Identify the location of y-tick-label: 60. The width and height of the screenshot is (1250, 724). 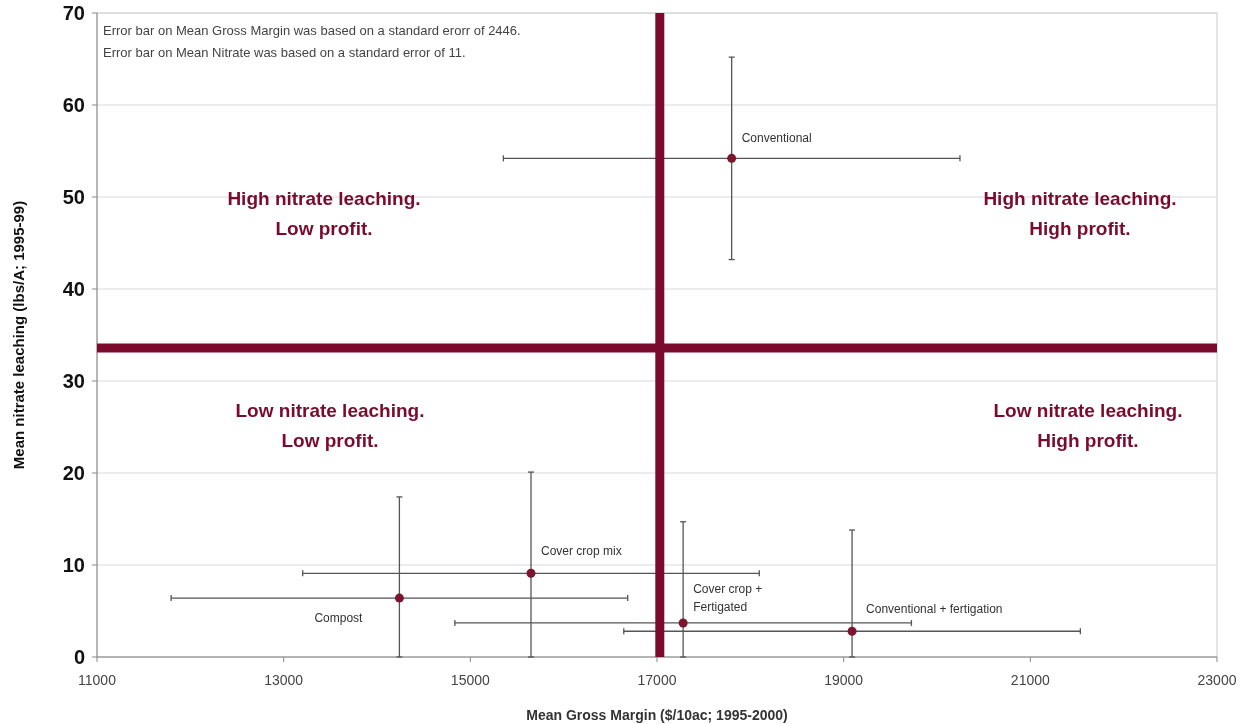
(73, 105).